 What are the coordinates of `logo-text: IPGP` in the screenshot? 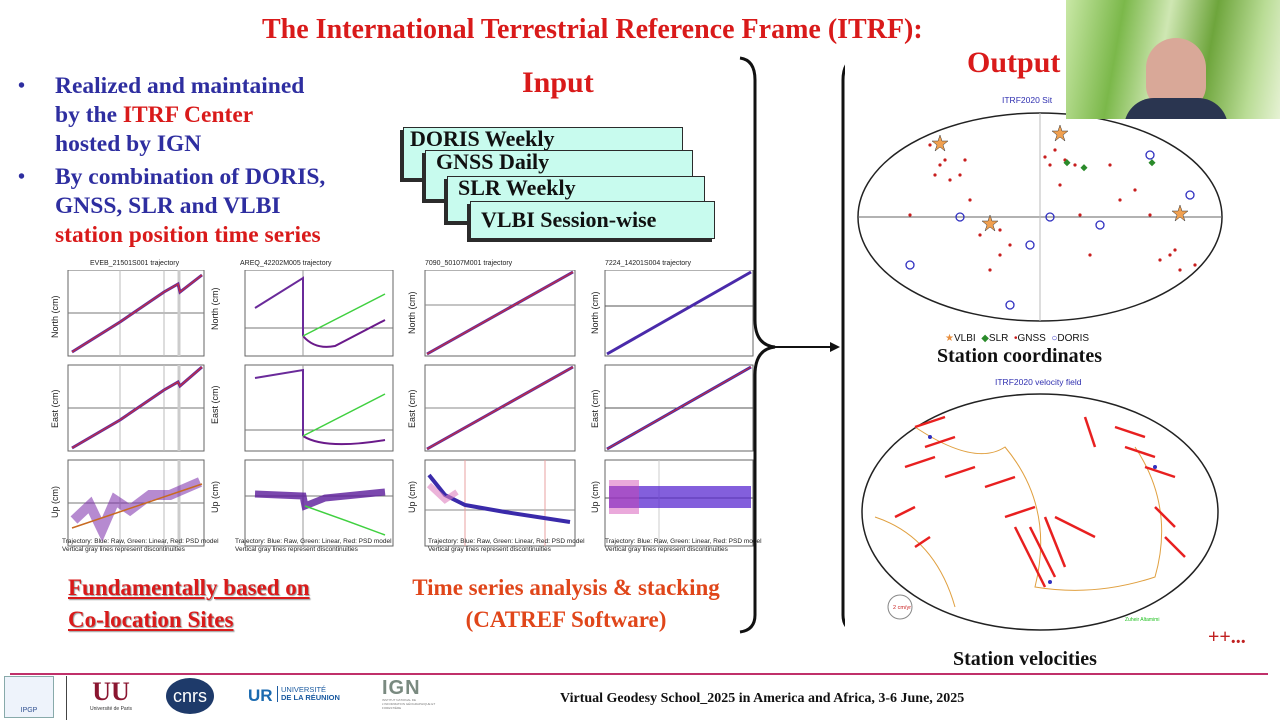 It's located at (29, 710).